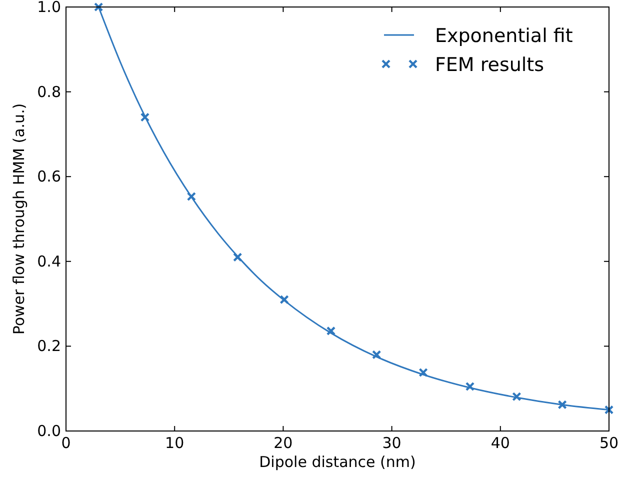 This screenshot has height=477, width=619. I want to click on y-tick-label: 1.0, so click(49, 8).